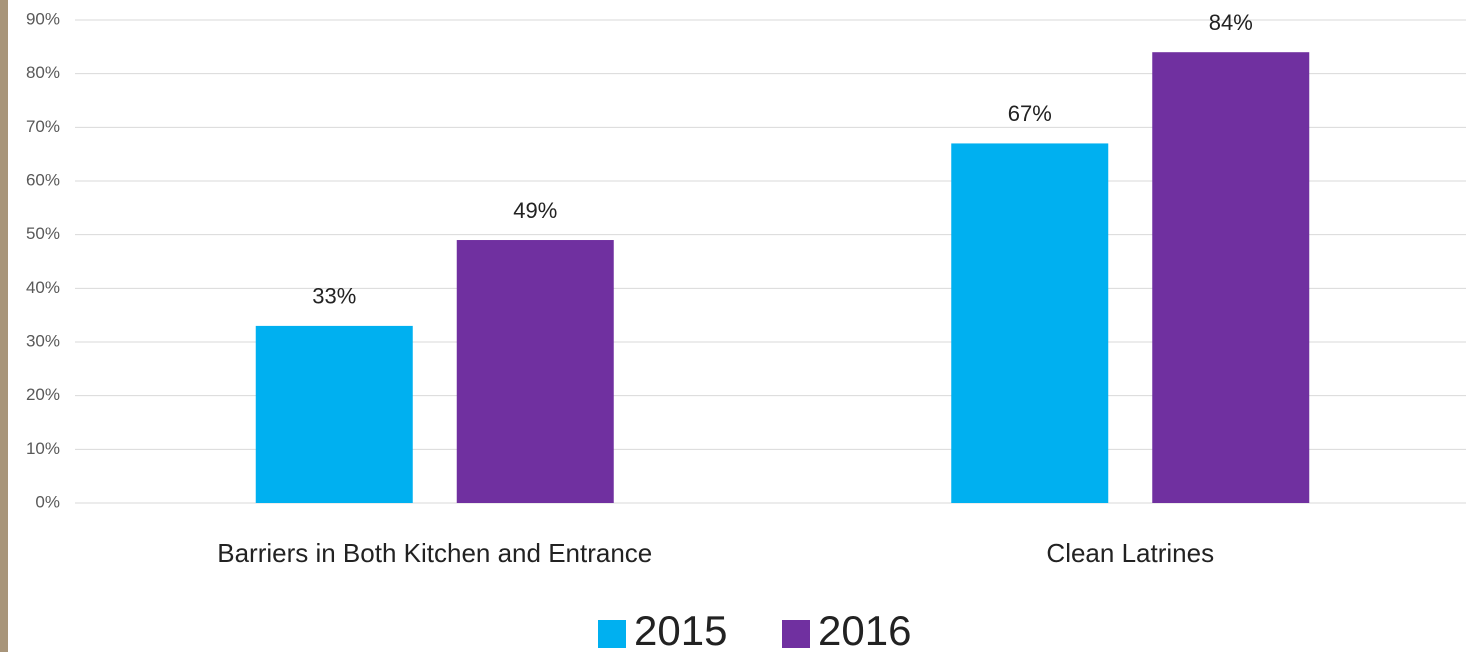 This screenshot has width=1466, height=652. I want to click on value-label: 84%, so click(1231, 22).